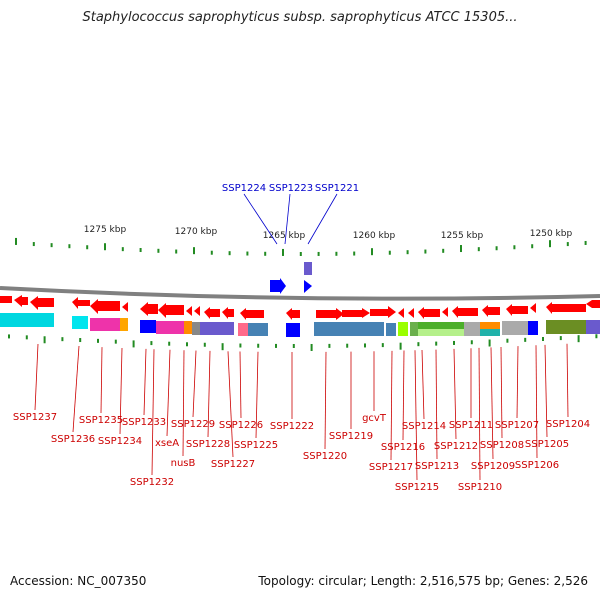  Describe the element at coordinates (256, 445) in the screenshot. I see `gene-label: SSP1225` at that location.